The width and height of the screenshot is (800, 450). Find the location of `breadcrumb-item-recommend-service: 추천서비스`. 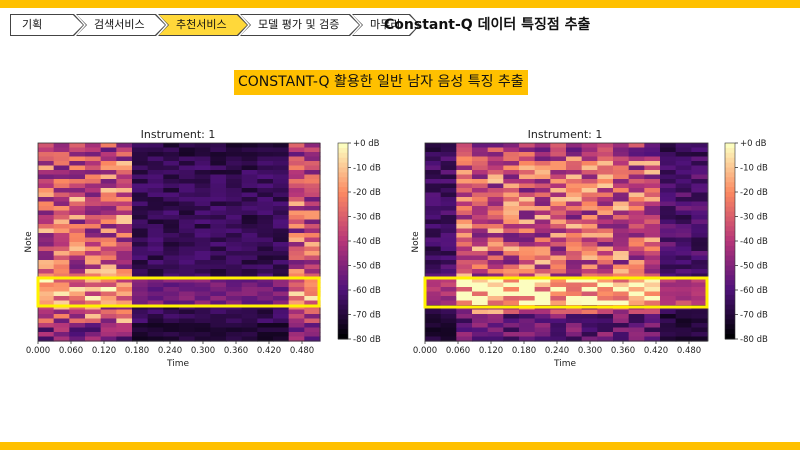

breadcrumb-item-recommend-service: 추천서비스 is located at coordinates (203, 25).